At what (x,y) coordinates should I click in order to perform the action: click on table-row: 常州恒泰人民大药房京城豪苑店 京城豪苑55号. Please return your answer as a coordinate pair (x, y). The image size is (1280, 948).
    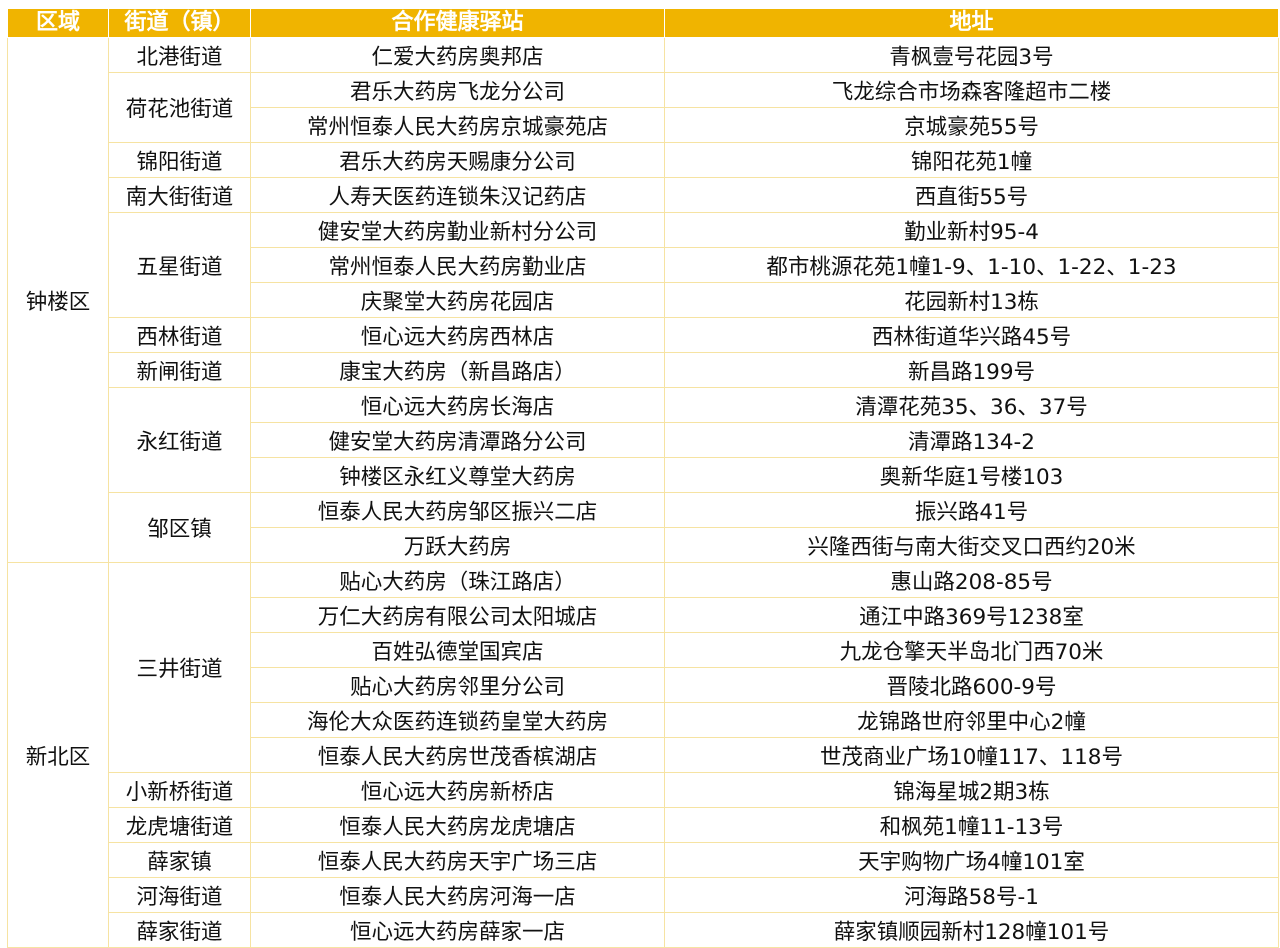
    Looking at the image, I should click on (643, 125).